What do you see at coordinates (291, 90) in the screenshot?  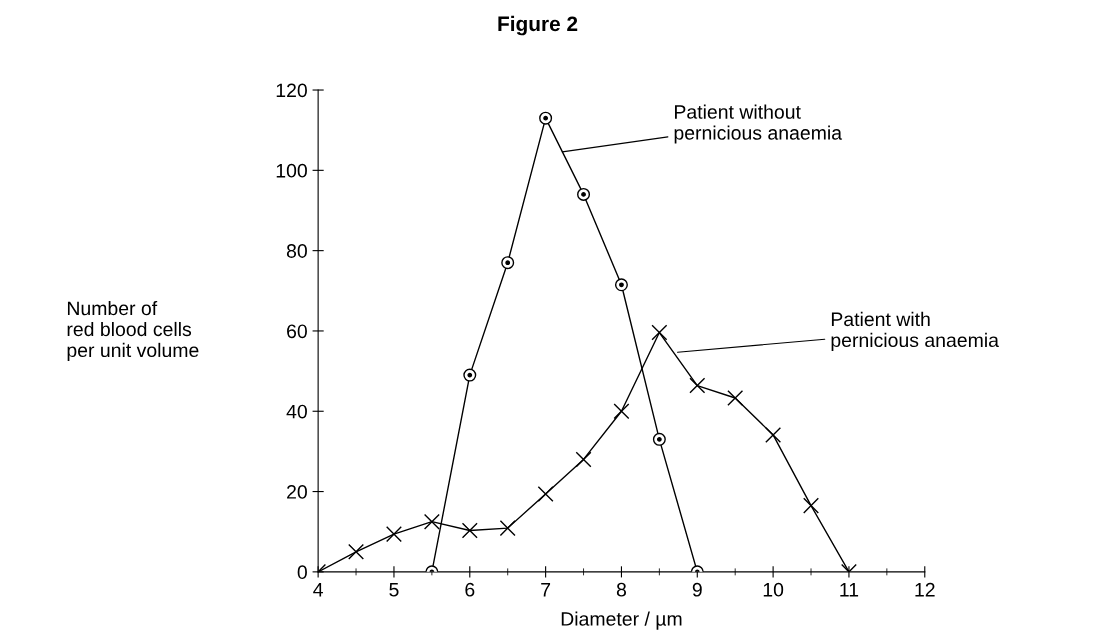 I see `y-tick-label: 120` at bounding box center [291, 90].